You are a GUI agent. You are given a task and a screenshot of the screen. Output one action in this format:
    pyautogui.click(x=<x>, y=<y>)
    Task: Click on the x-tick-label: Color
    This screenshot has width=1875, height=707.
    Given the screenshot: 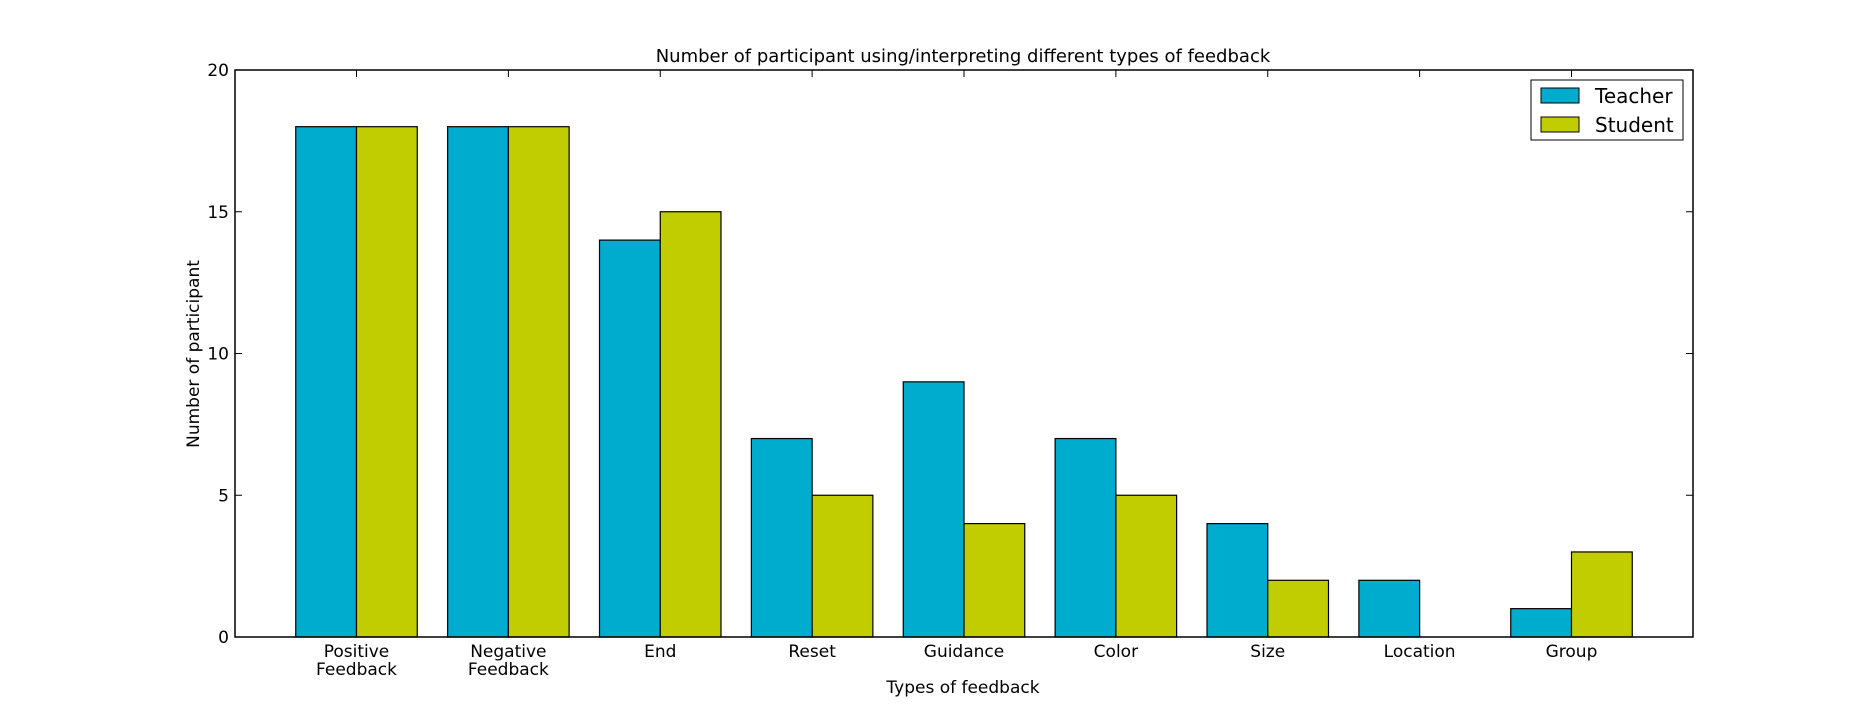 What is the action you would take?
    pyautogui.click(x=1116, y=652)
    